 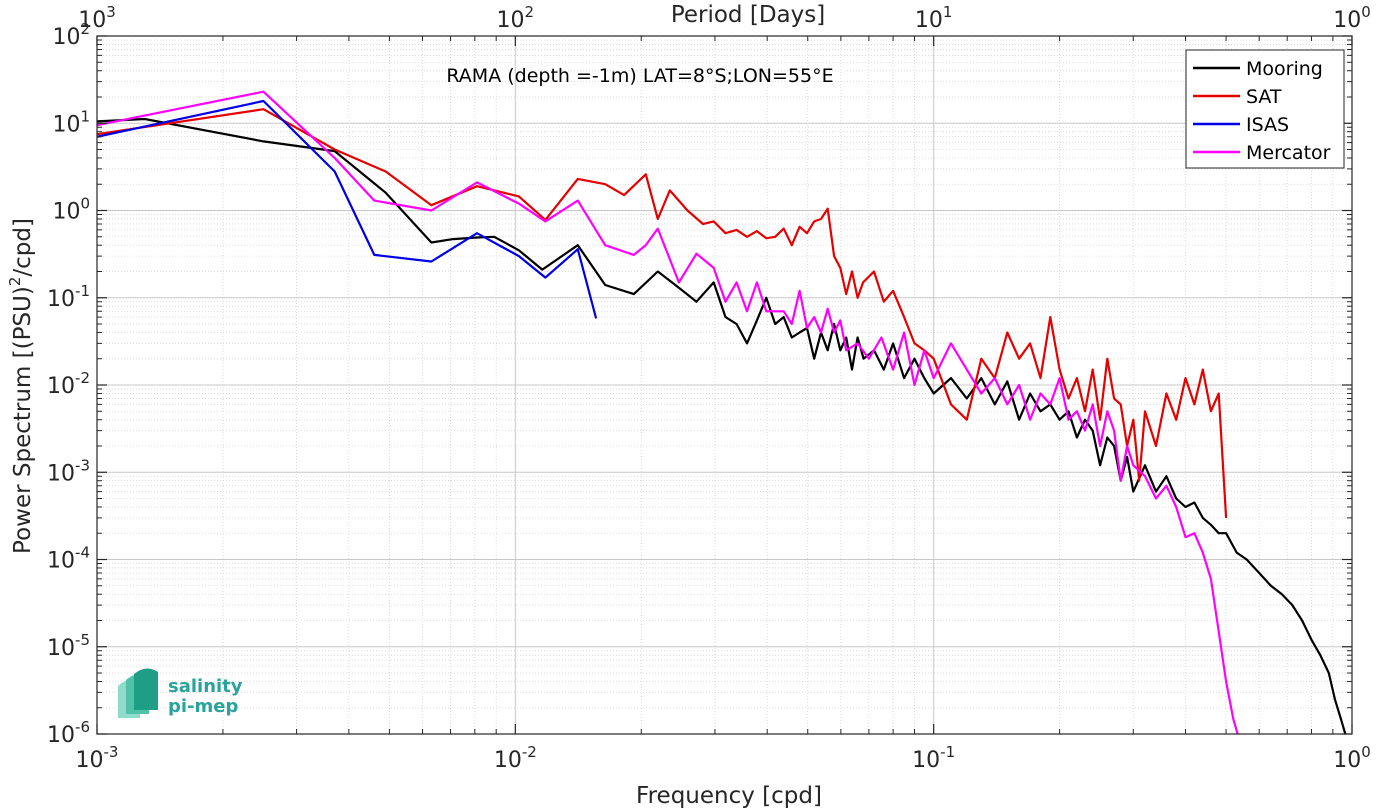 I want to click on x-tick-label: 10⁻³, so click(x=97, y=758).